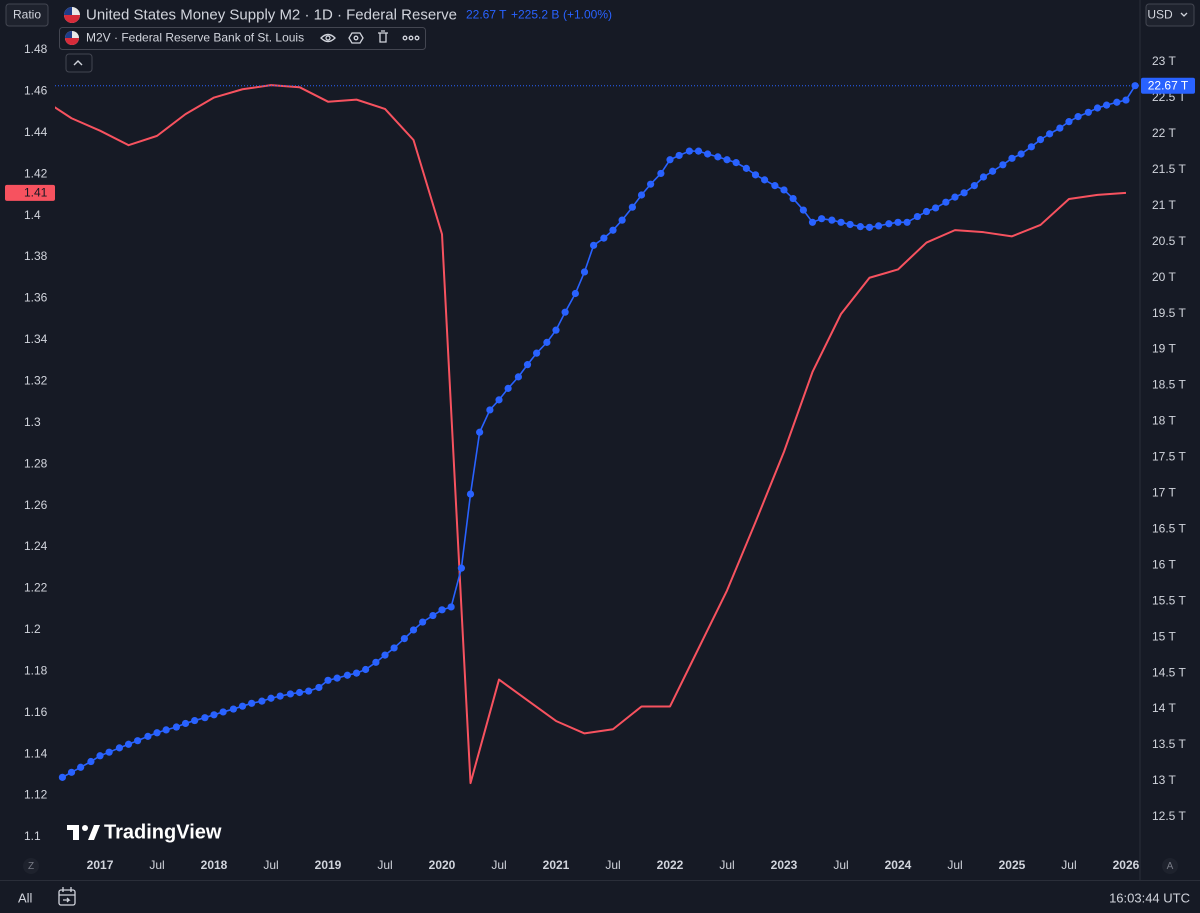 This screenshot has height=913, width=1200. Describe the element at coordinates (36, 49) in the screenshot. I see `y-tick-label: 1.48` at that location.